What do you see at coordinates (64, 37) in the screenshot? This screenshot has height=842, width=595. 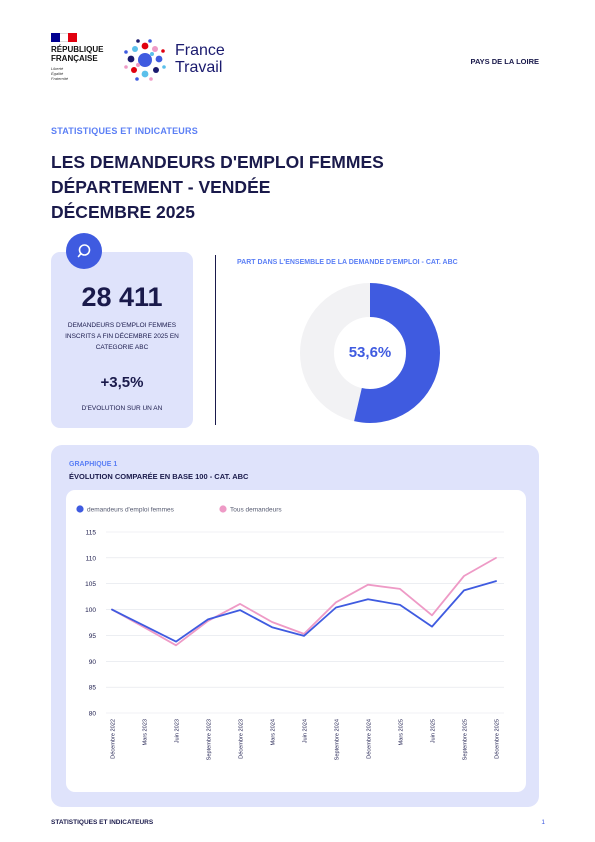 I see `french-flag-icon` at bounding box center [64, 37].